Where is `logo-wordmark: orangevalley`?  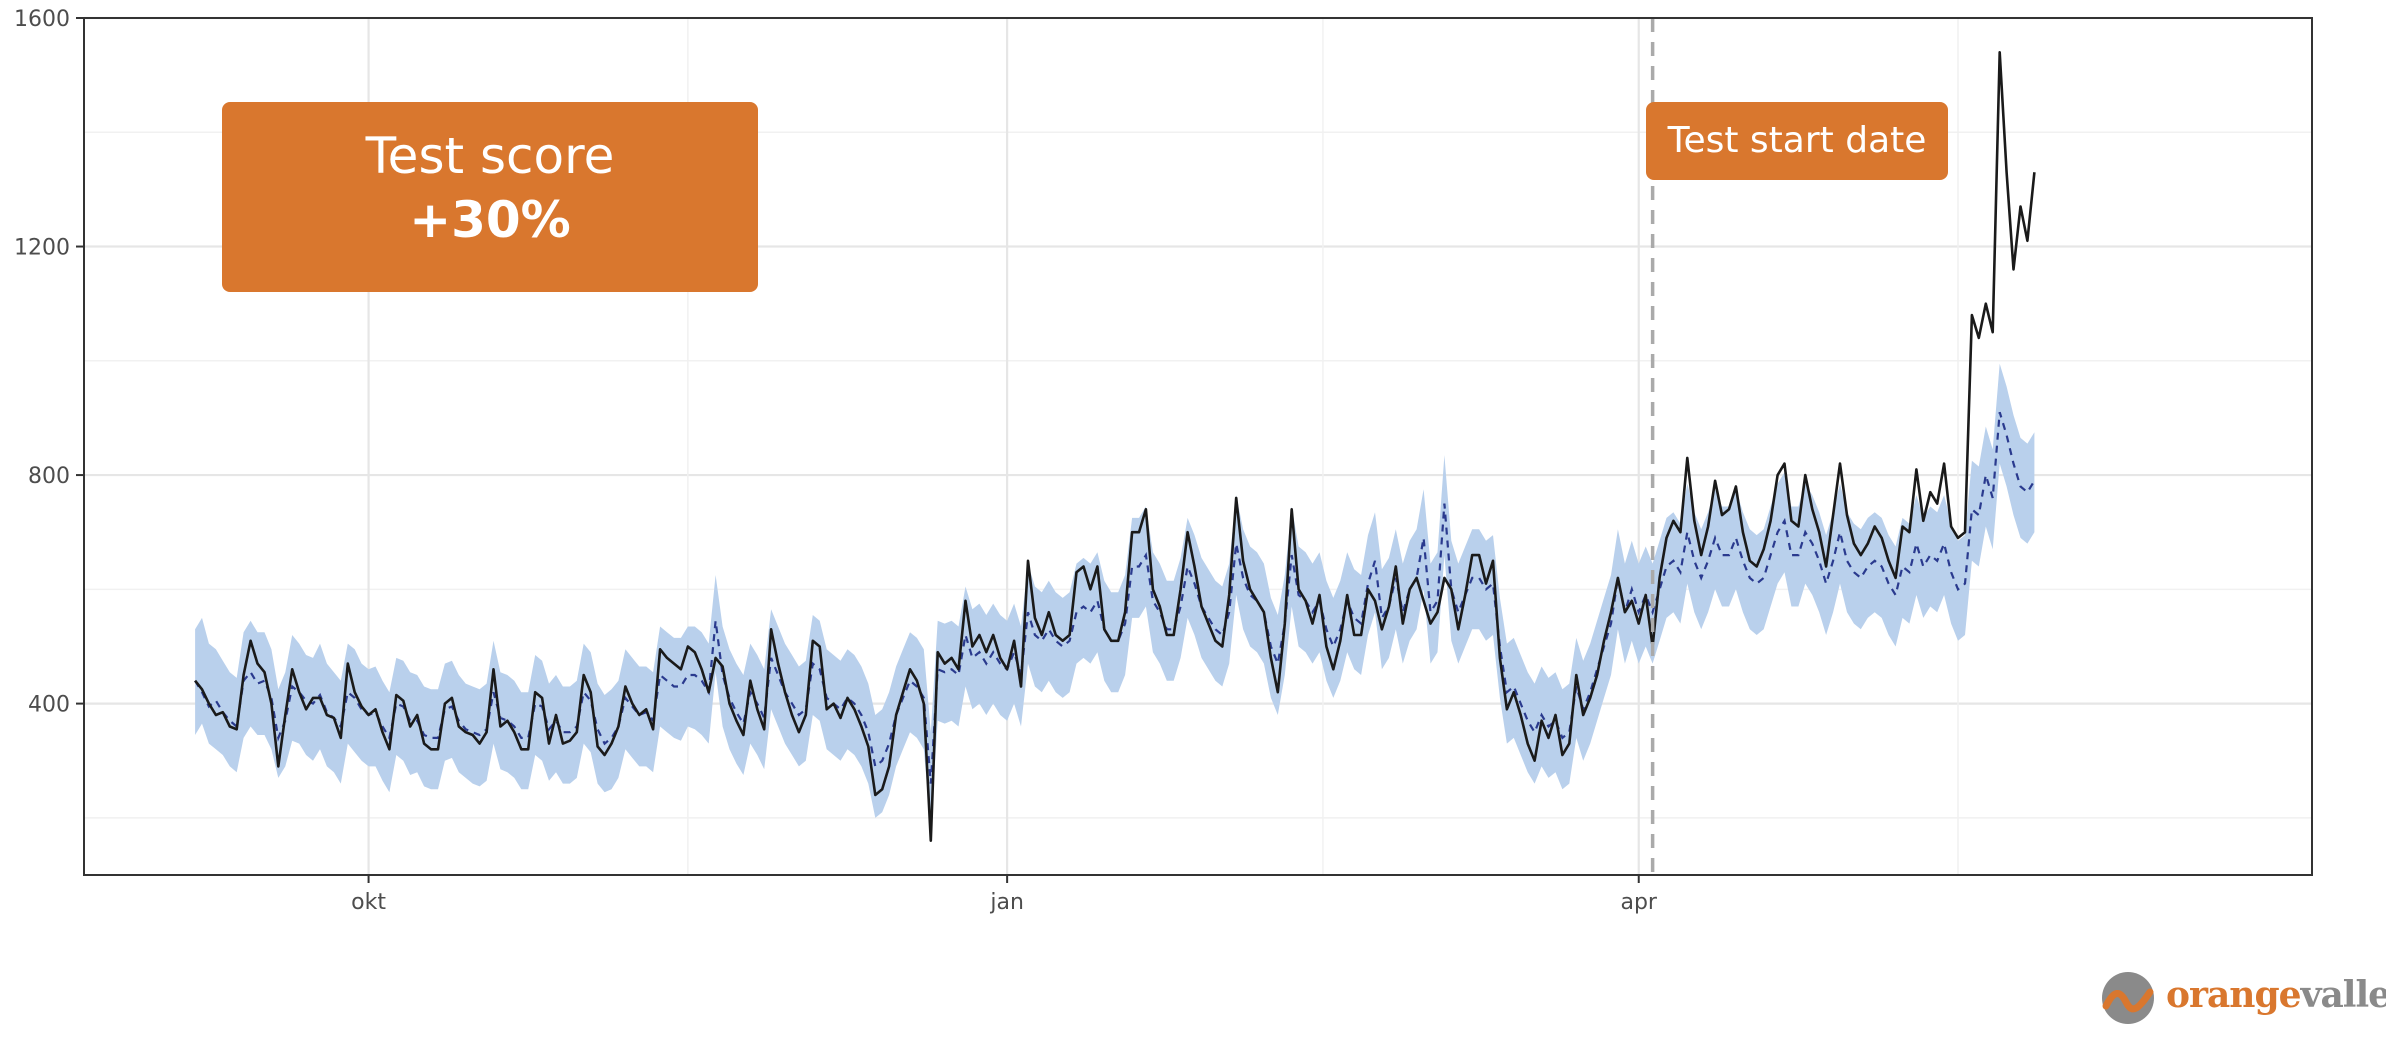
logo-wordmark: orangevalley is located at coordinates (2276, 995).